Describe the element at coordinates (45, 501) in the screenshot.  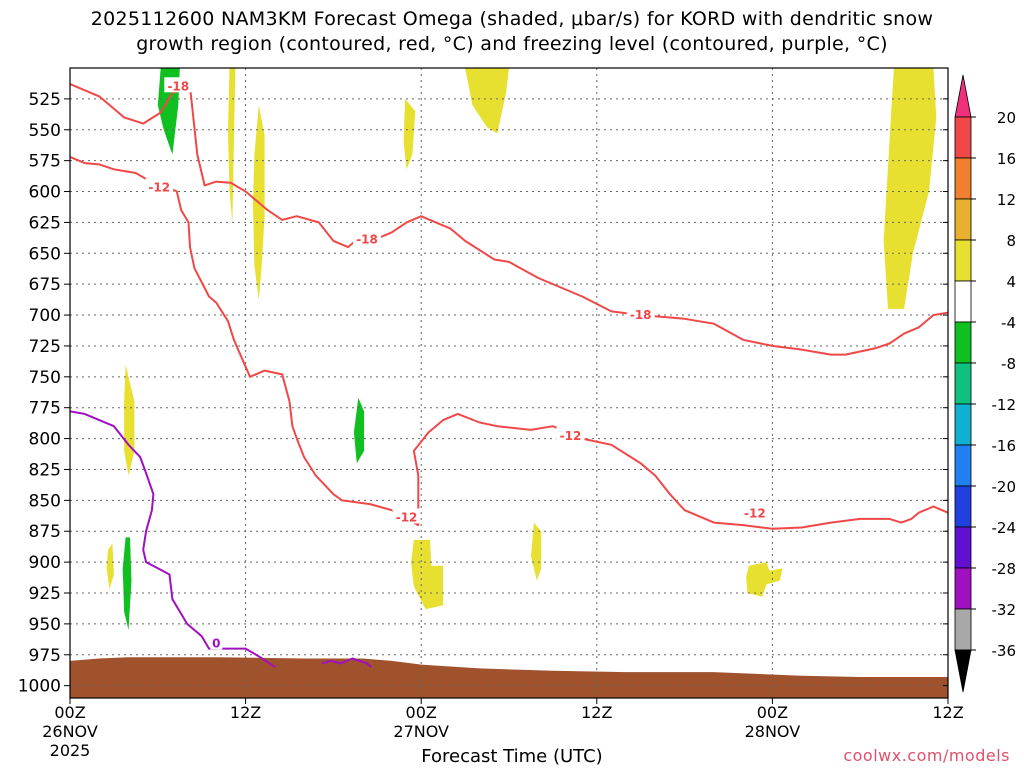
I see `y-tick-label: 850` at that location.